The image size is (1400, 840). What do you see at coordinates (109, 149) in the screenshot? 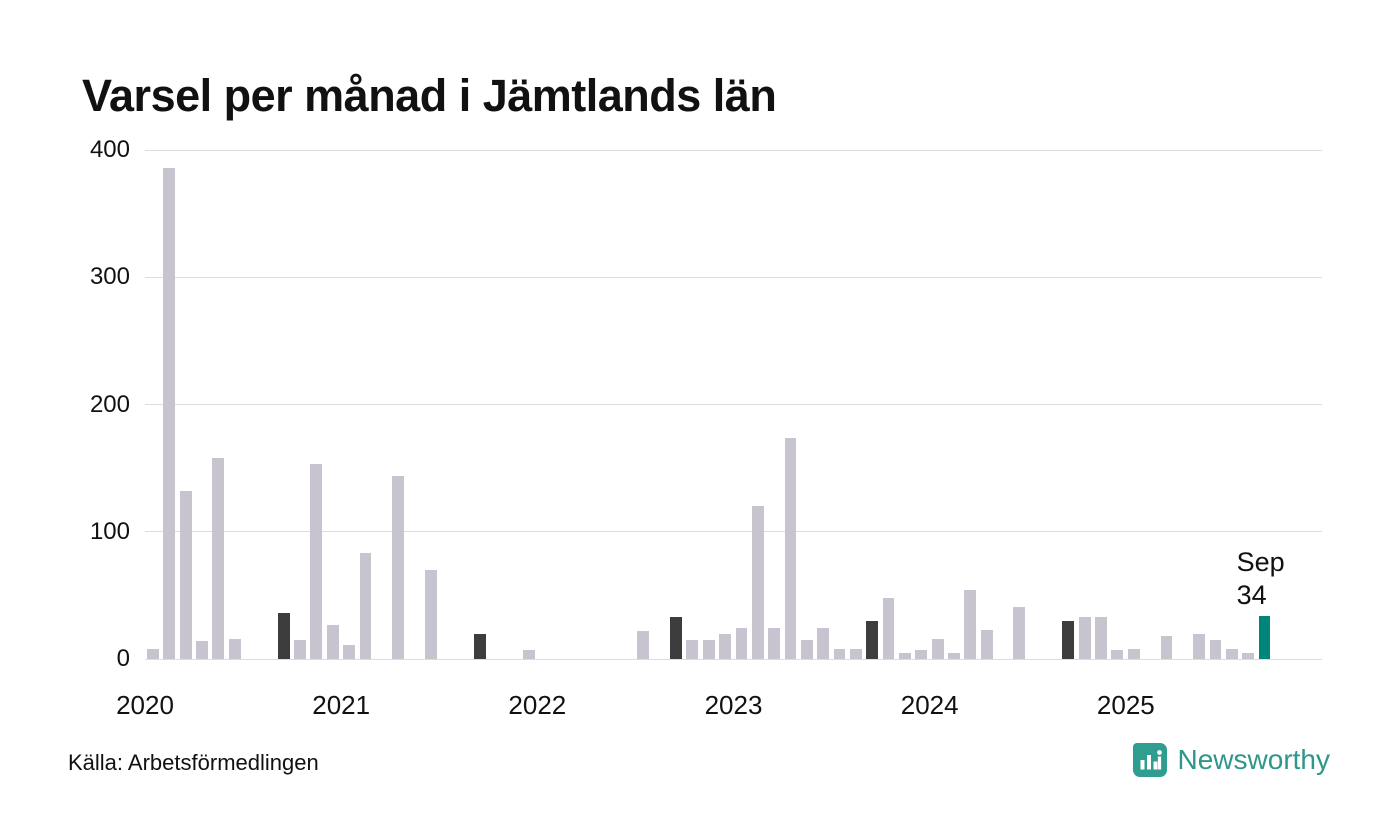
I see `y-axis-tick-label: 400` at bounding box center [109, 149].